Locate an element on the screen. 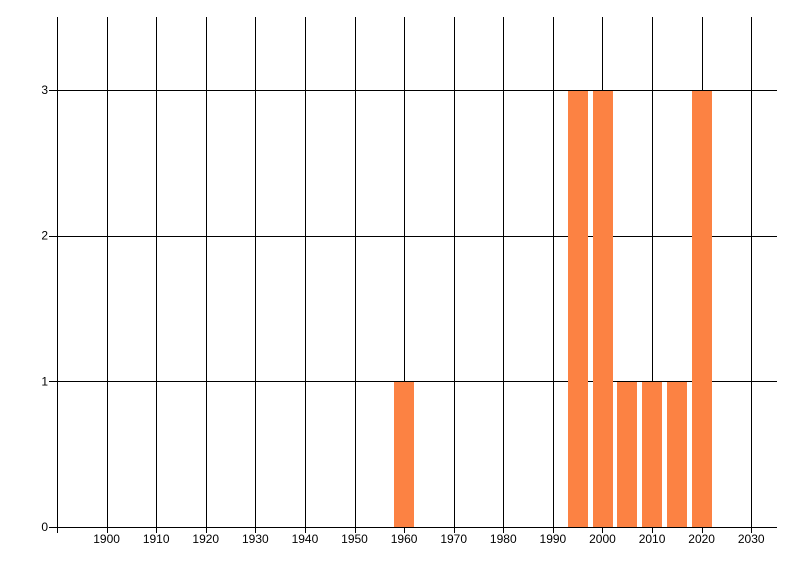 This screenshot has width=800, height=576. x-tick-label: 2030 is located at coordinates (751, 539).